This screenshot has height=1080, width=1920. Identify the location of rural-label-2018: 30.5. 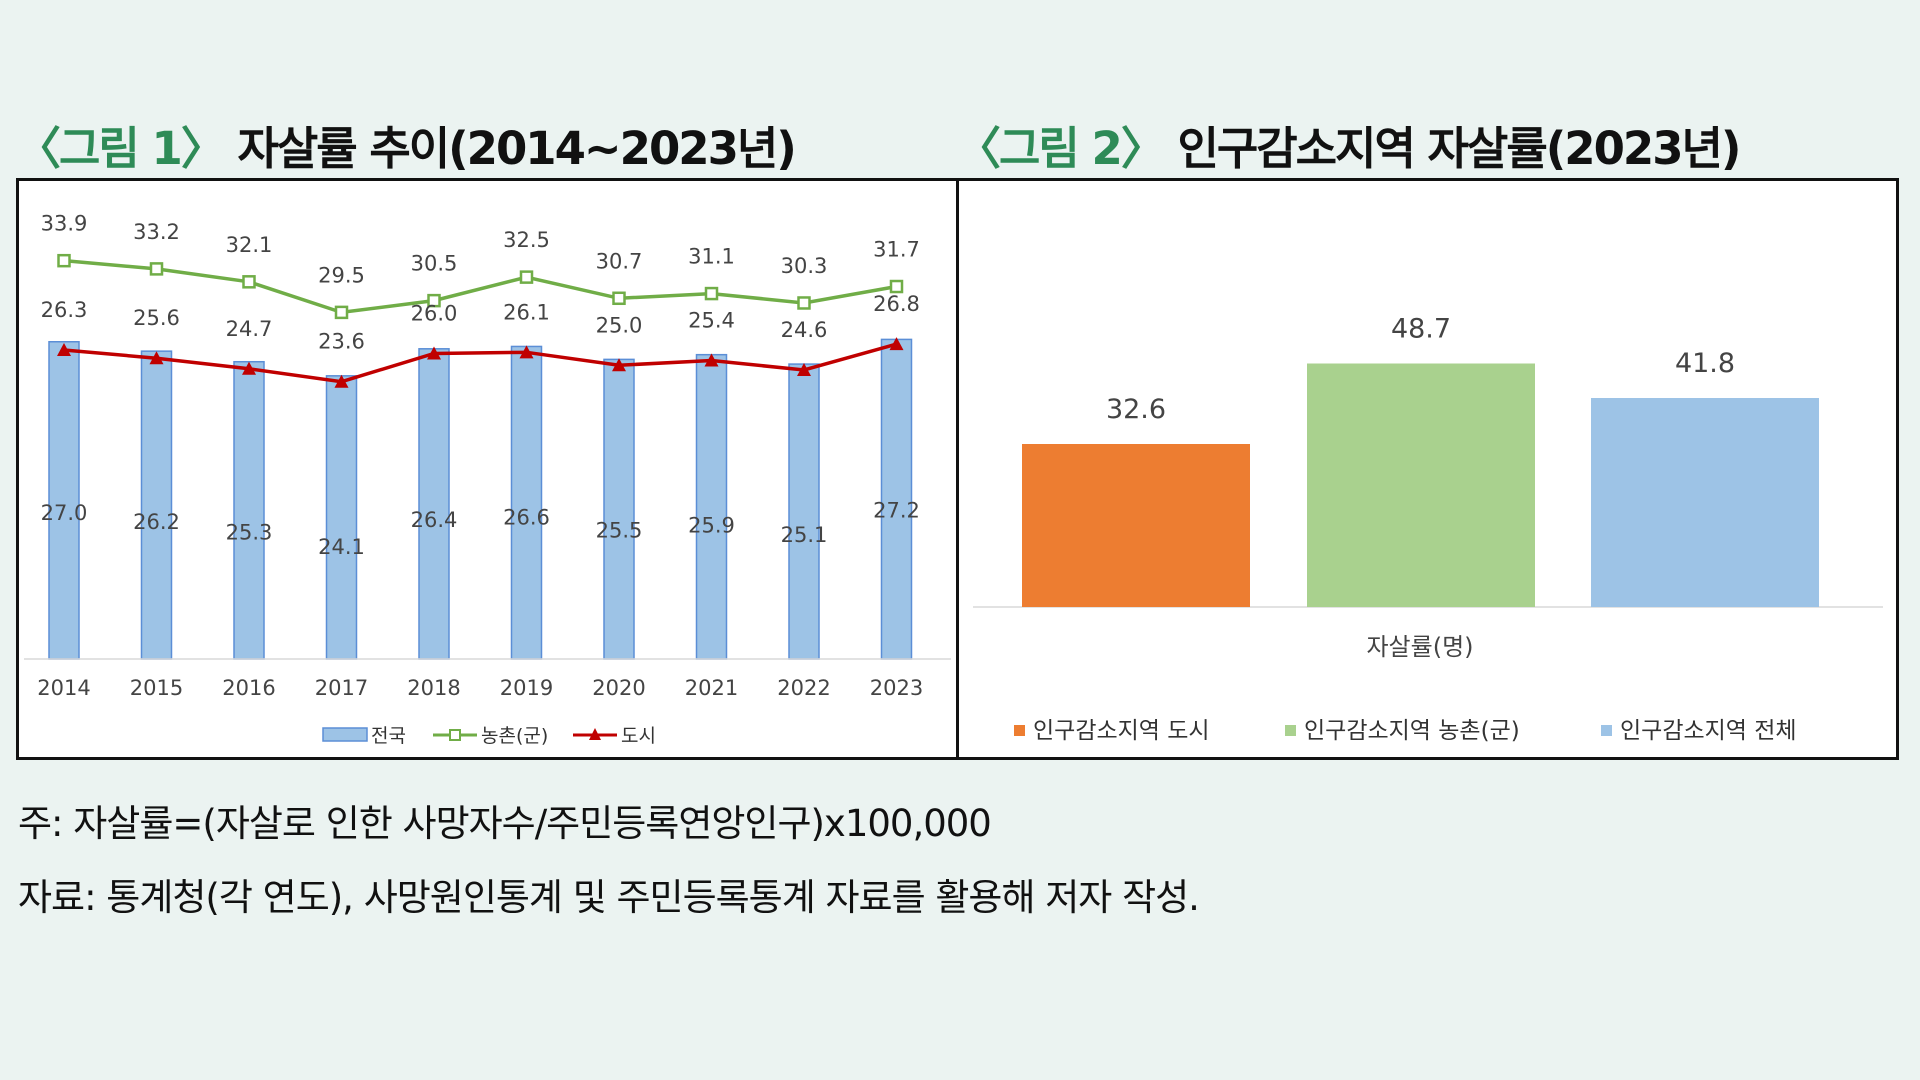
(434, 264).